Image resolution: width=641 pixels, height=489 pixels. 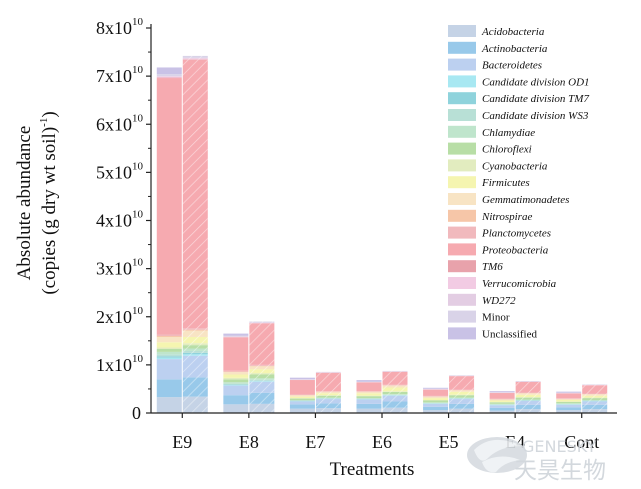 I want to click on bar-segment-e9-1-minor, so click(x=169, y=75).